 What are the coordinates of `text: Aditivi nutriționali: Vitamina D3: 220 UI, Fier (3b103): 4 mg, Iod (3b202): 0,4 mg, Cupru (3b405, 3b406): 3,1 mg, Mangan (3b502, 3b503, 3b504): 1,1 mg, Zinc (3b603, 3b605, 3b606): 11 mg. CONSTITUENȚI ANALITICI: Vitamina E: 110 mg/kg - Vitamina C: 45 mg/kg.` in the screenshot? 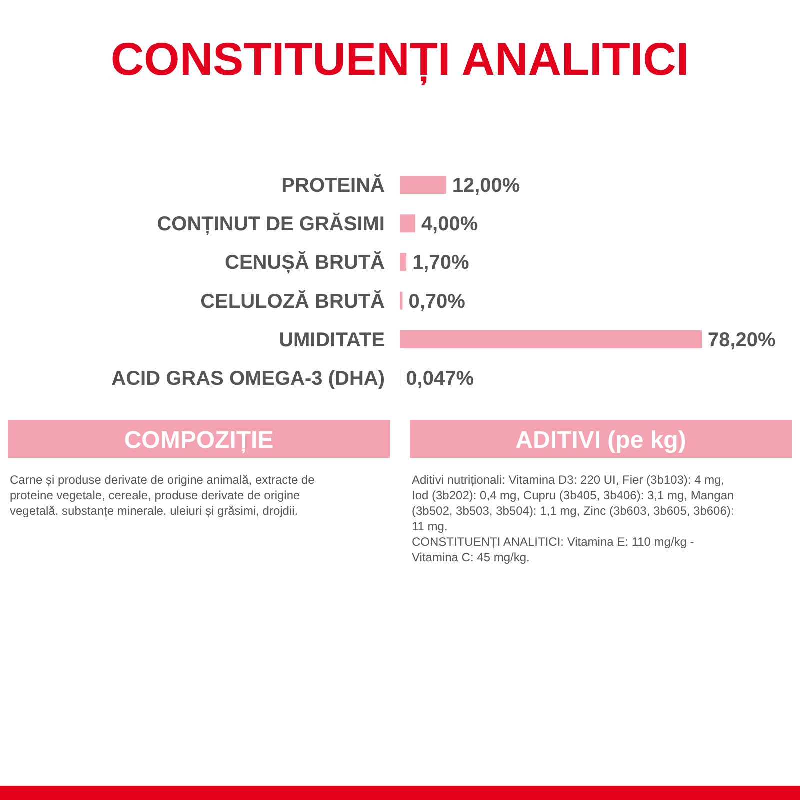 It's located at (573, 518).